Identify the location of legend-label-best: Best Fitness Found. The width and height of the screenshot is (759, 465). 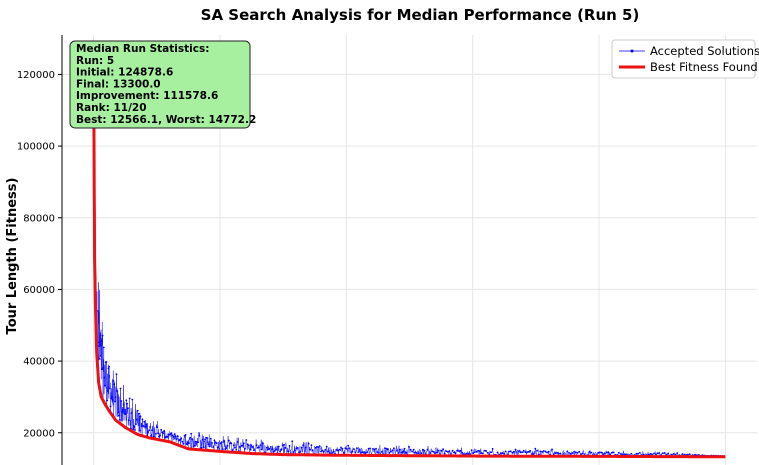
(704, 67).